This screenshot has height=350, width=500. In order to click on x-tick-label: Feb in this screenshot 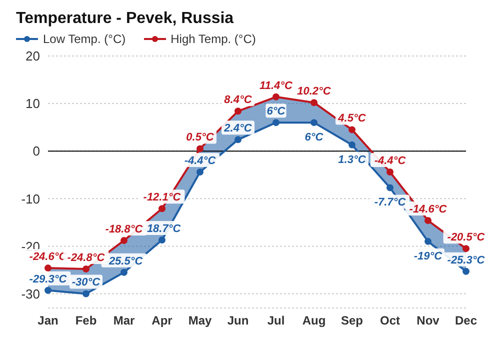, I will do `click(86, 321)`.